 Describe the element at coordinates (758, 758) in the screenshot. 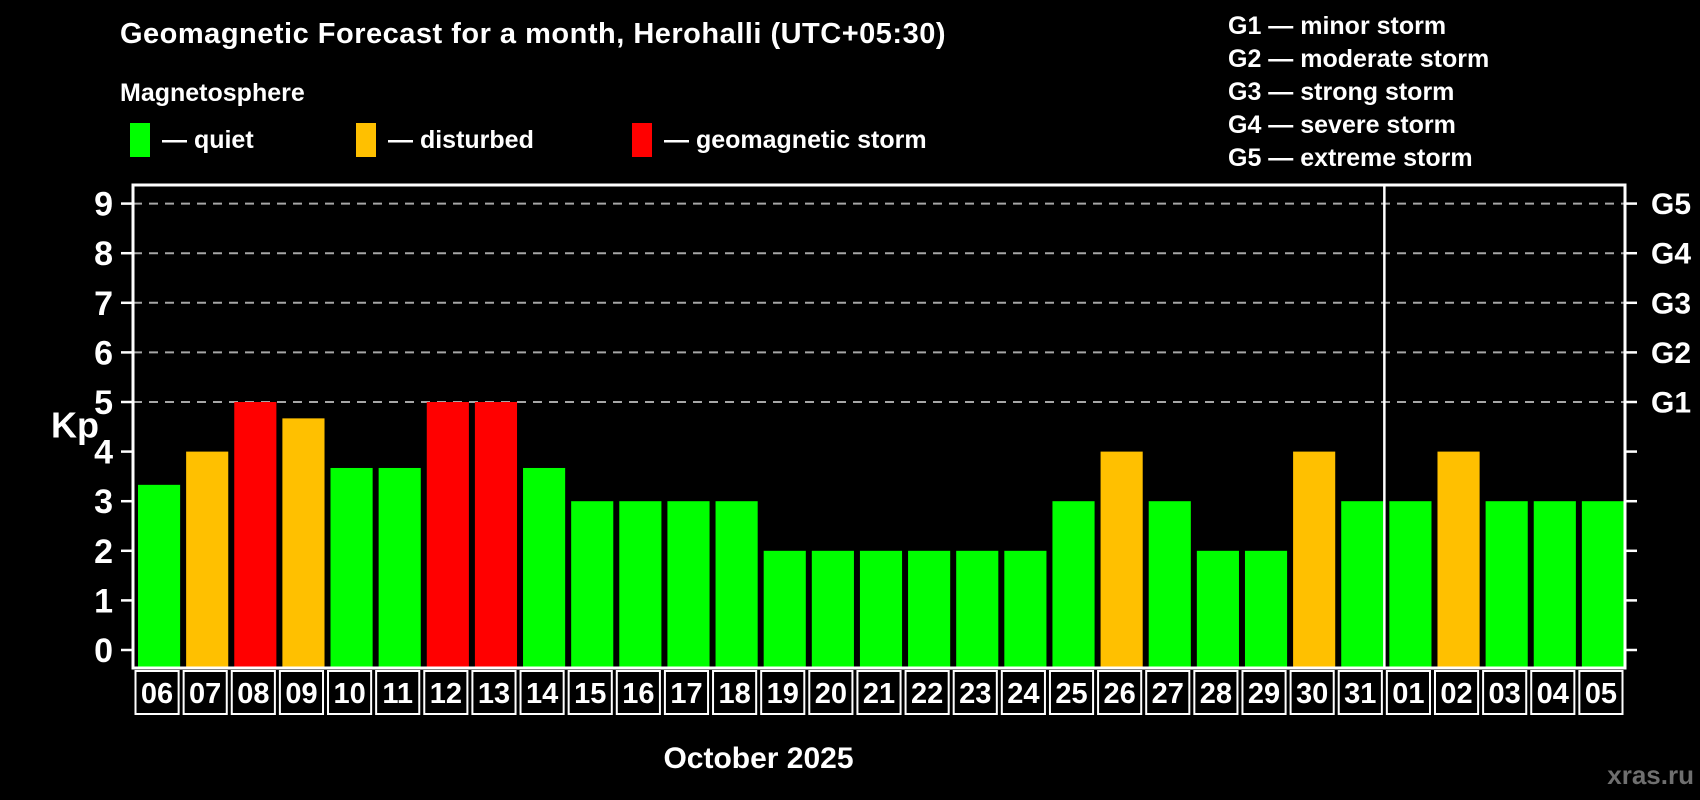

I see `x-axis-month-label: October 2025` at that location.